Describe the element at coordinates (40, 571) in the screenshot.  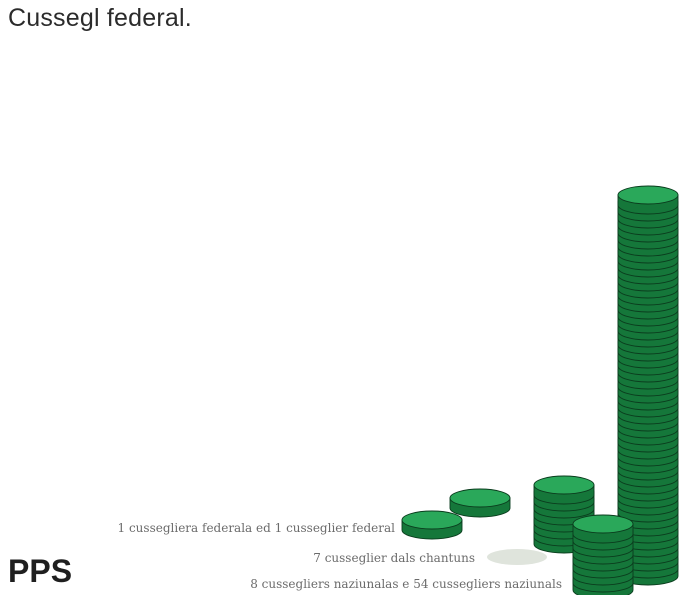
I see `party-label: PPS` at that location.